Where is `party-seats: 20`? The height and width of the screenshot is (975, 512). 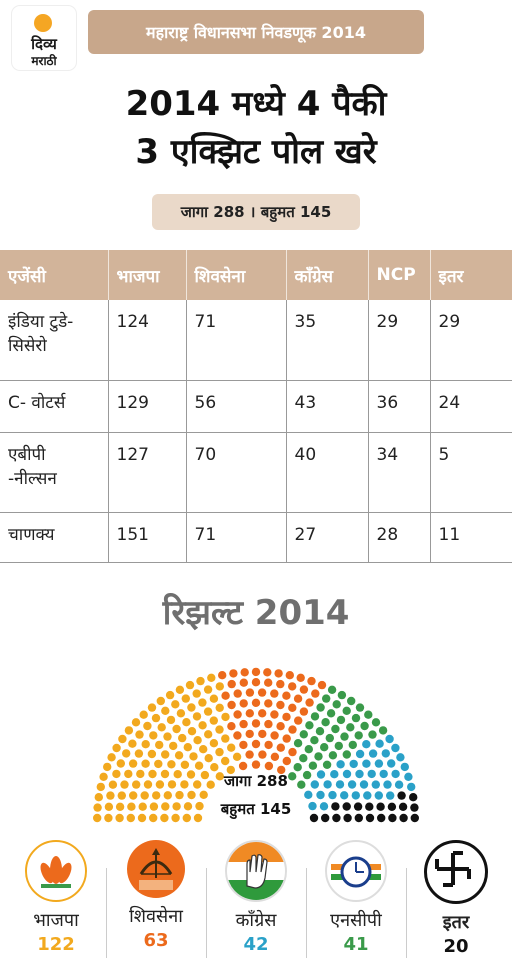 party-seats: 20 is located at coordinates (456, 946).